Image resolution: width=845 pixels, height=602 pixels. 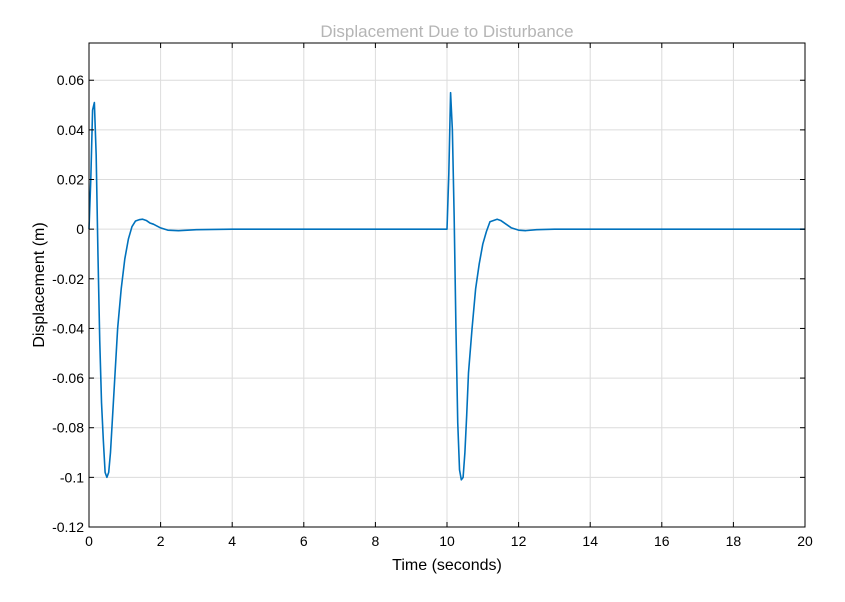 I want to click on x-tick-label: 12, so click(x=519, y=541).